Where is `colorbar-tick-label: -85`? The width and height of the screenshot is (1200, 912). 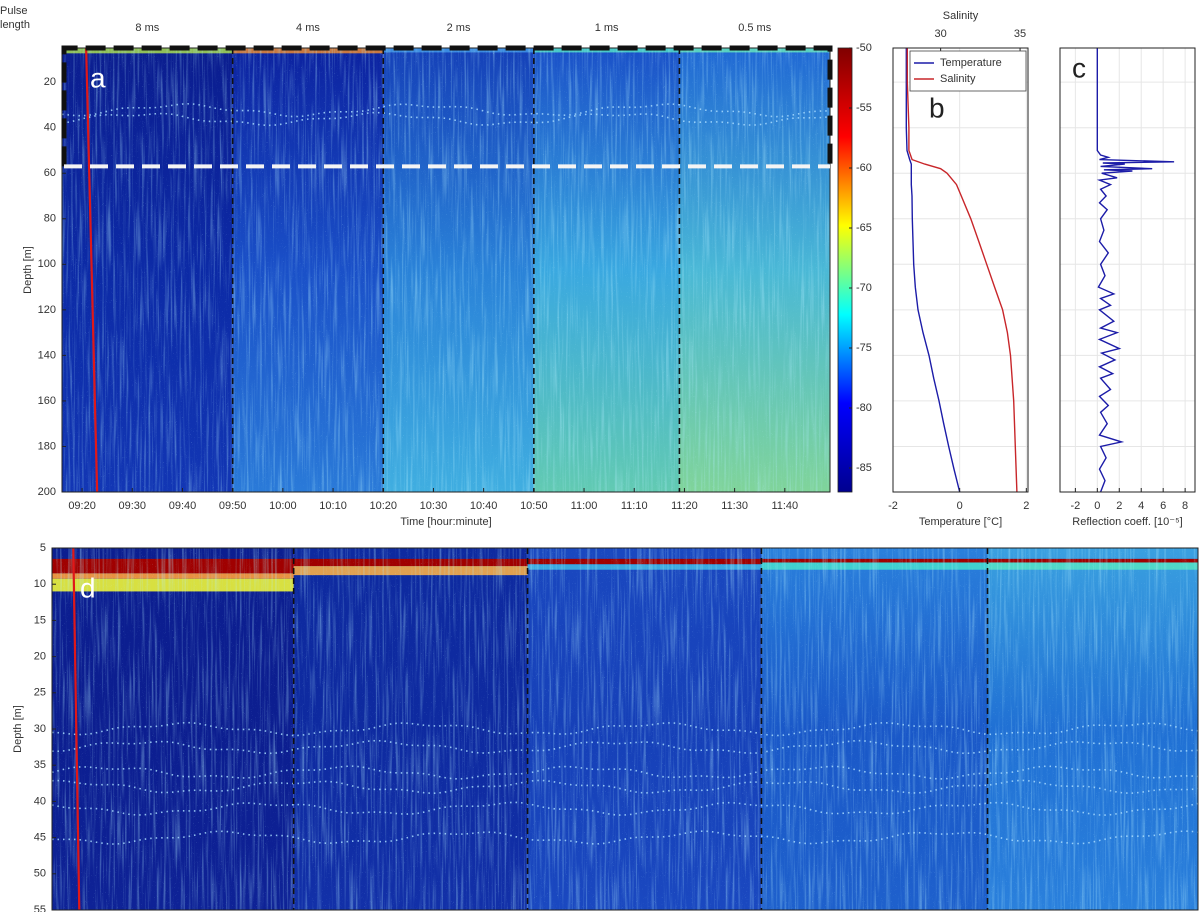
colorbar-tick-label: -85 is located at coordinates (864, 468).